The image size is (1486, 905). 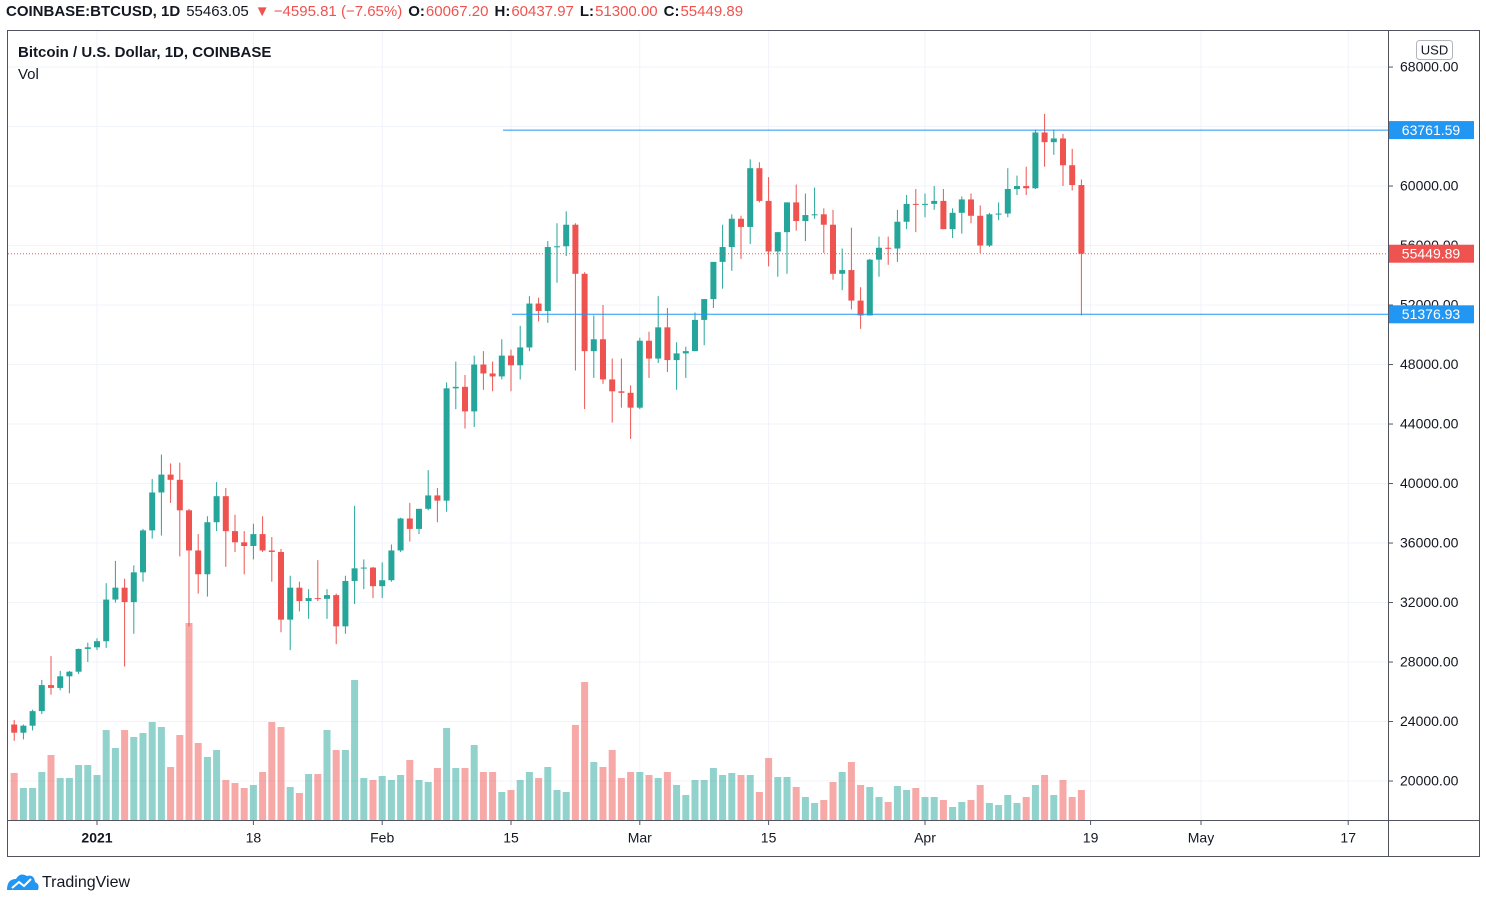 I want to click on brand-logo: TradingView, so click(x=68, y=882).